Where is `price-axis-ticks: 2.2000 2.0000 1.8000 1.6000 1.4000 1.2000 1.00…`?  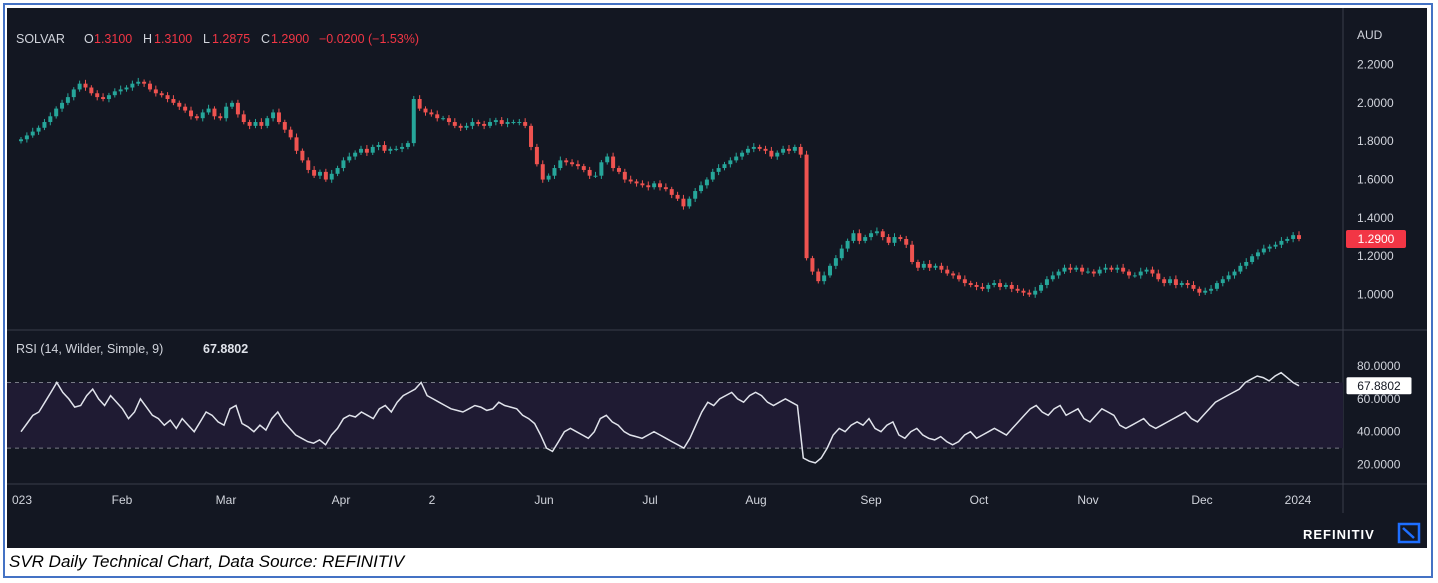 price-axis-ticks: 2.2000 2.0000 1.8000 1.6000 1.4000 1.2000 1.00… is located at coordinates (1375, 180).